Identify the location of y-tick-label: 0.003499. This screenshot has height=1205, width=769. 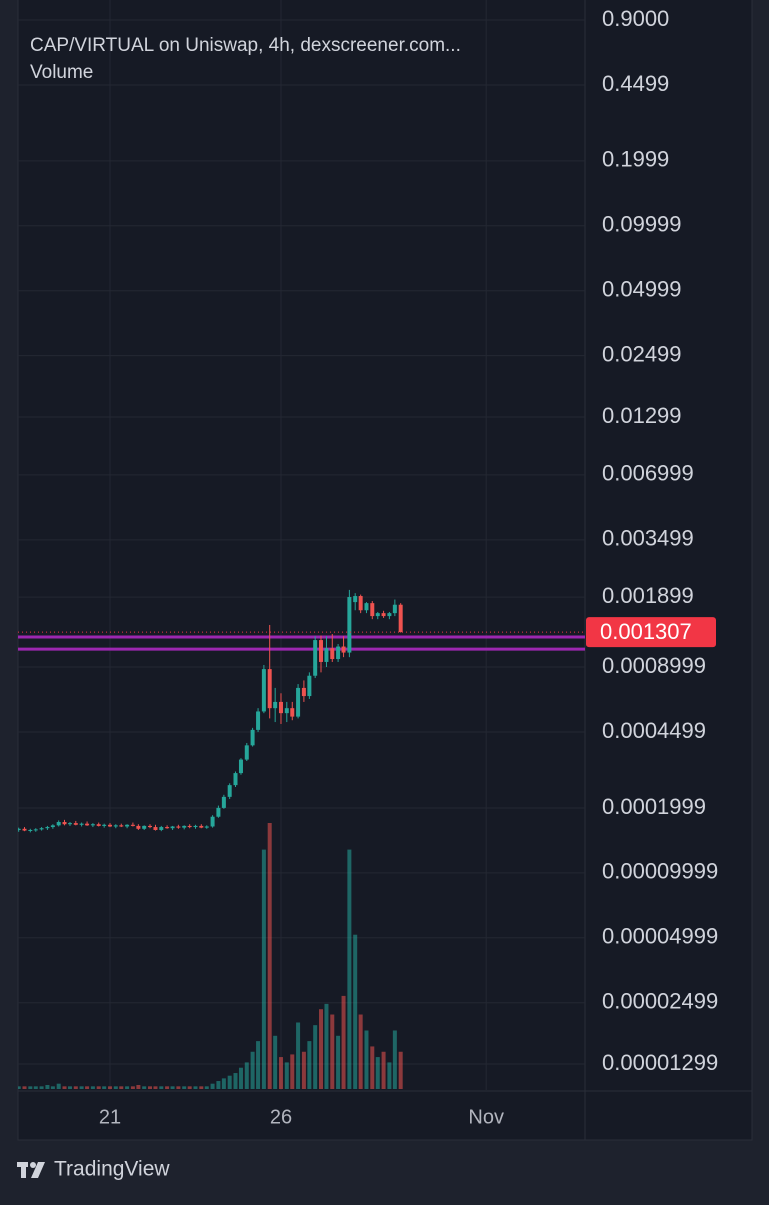
(648, 538).